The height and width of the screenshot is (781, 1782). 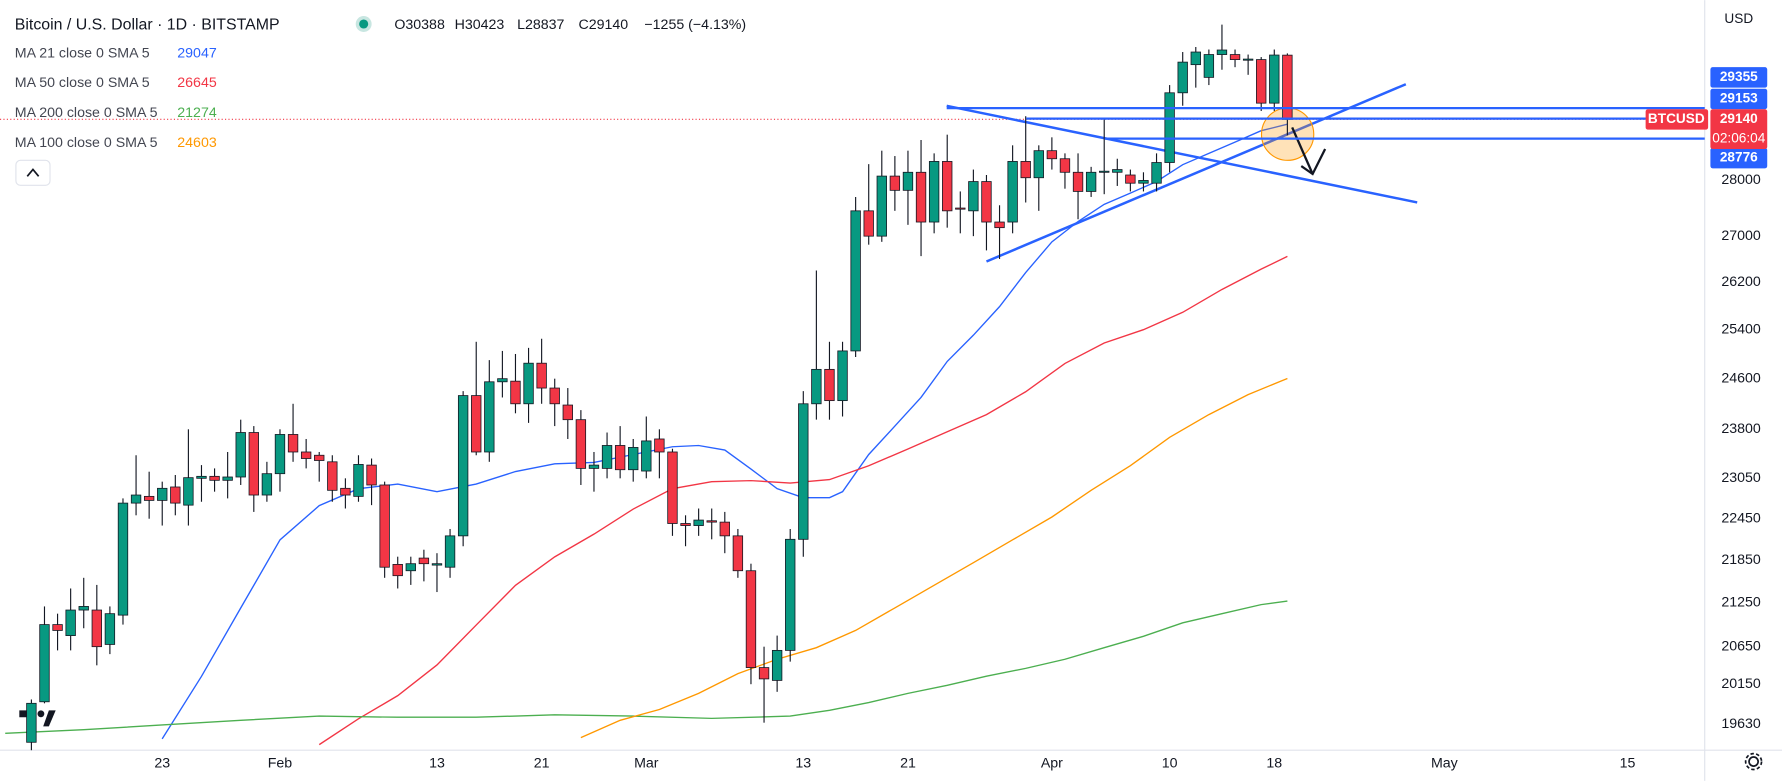 I want to click on ma-line, so click(x=646, y=667).